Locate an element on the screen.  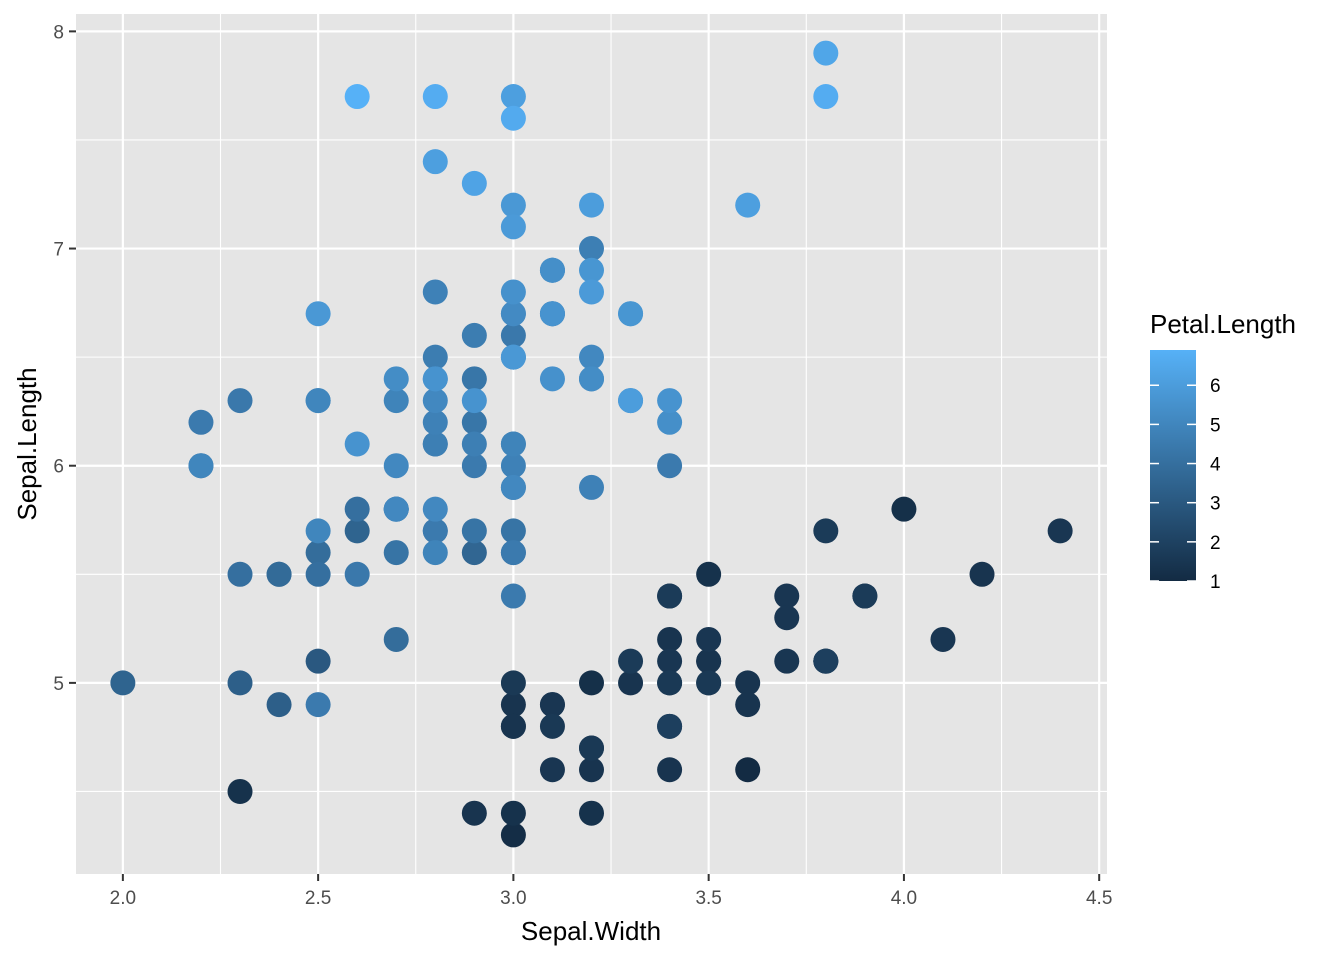
colorbar-tick-label: 3 is located at coordinates (1215, 504).